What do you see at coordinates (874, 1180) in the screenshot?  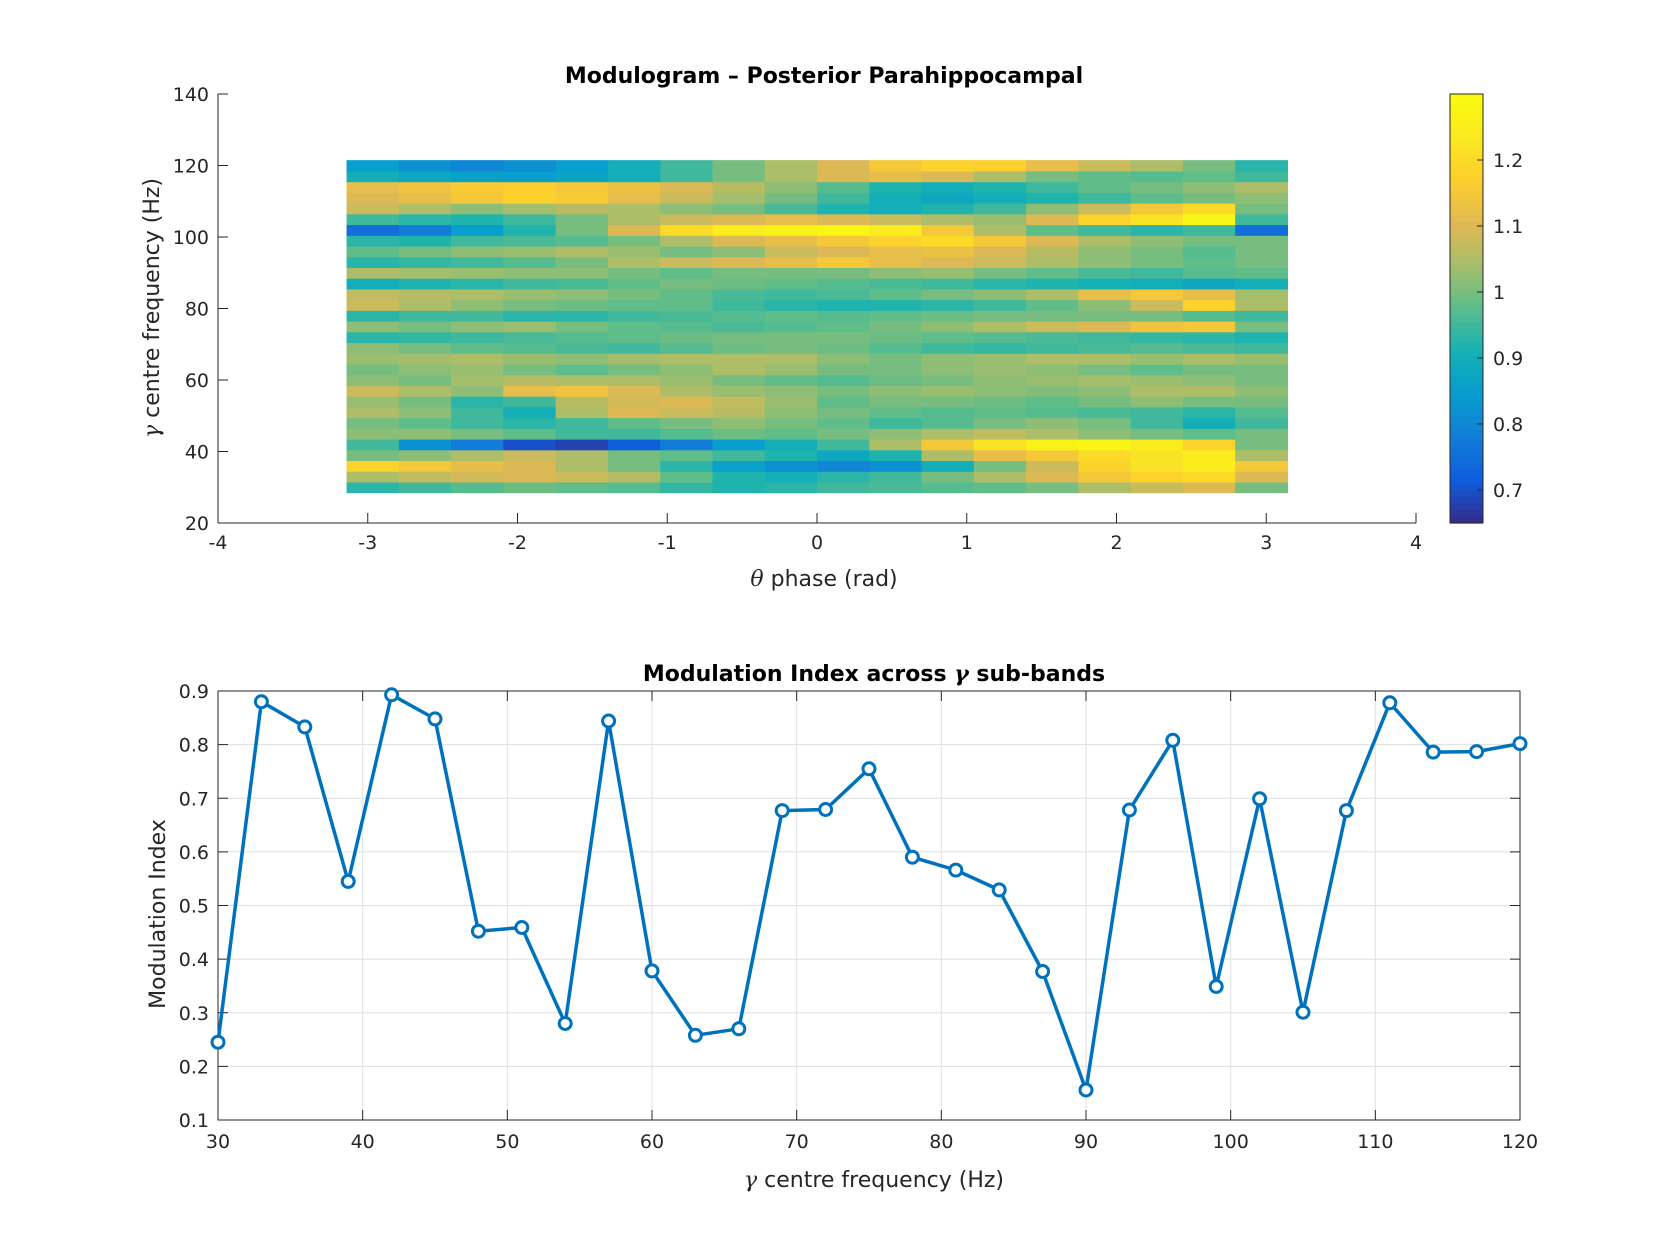 I see `line-x-axis-label: γ centre frequency (Hz)` at bounding box center [874, 1180].